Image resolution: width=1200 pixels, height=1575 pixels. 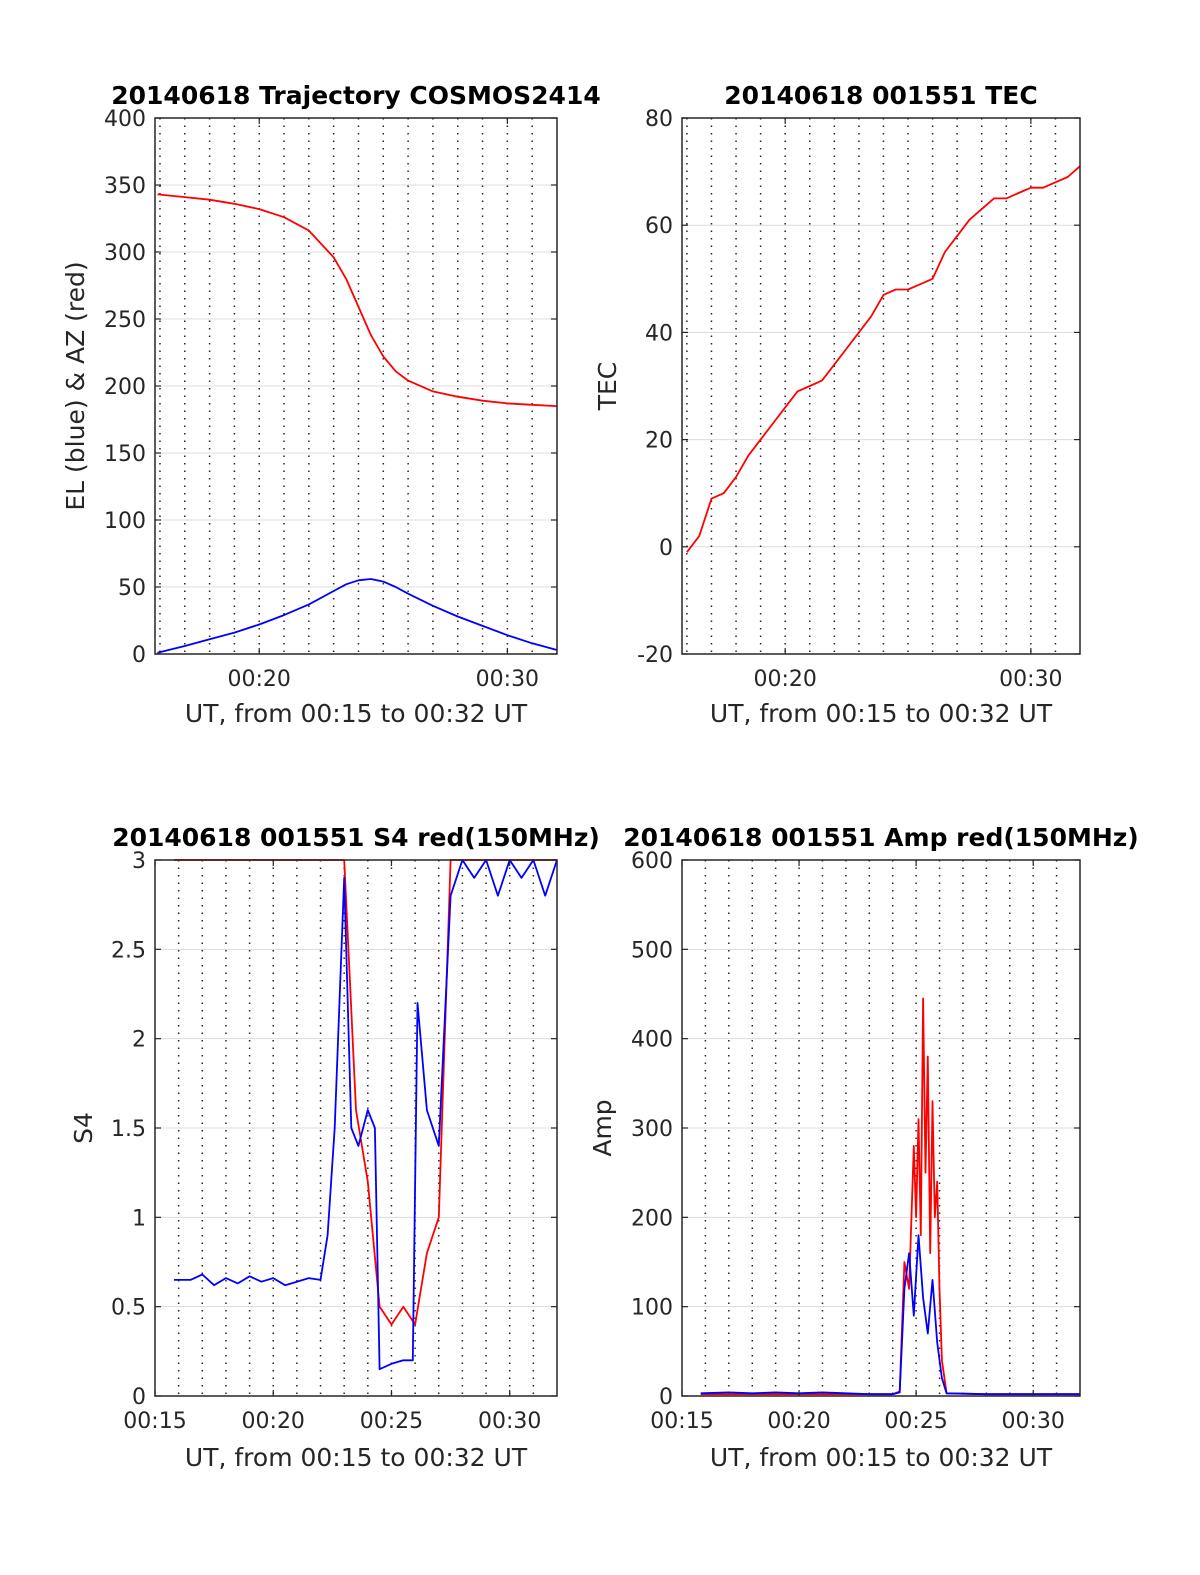 What do you see at coordinates (83, 1128) in the screenshot?
I see `y-axis-label: S4` at bounding box center [83, 1128].